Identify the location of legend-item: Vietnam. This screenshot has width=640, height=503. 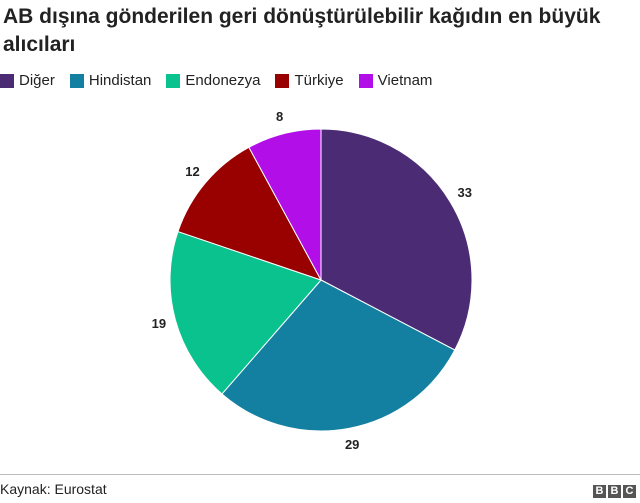
(395, 80).